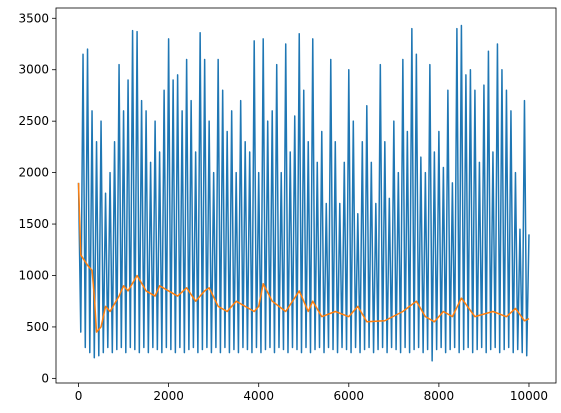 The image size is (561, 413). Describe the element at coordinates (258, 396) in the screenshot. I see `x-tick-label: 4000` at that location.